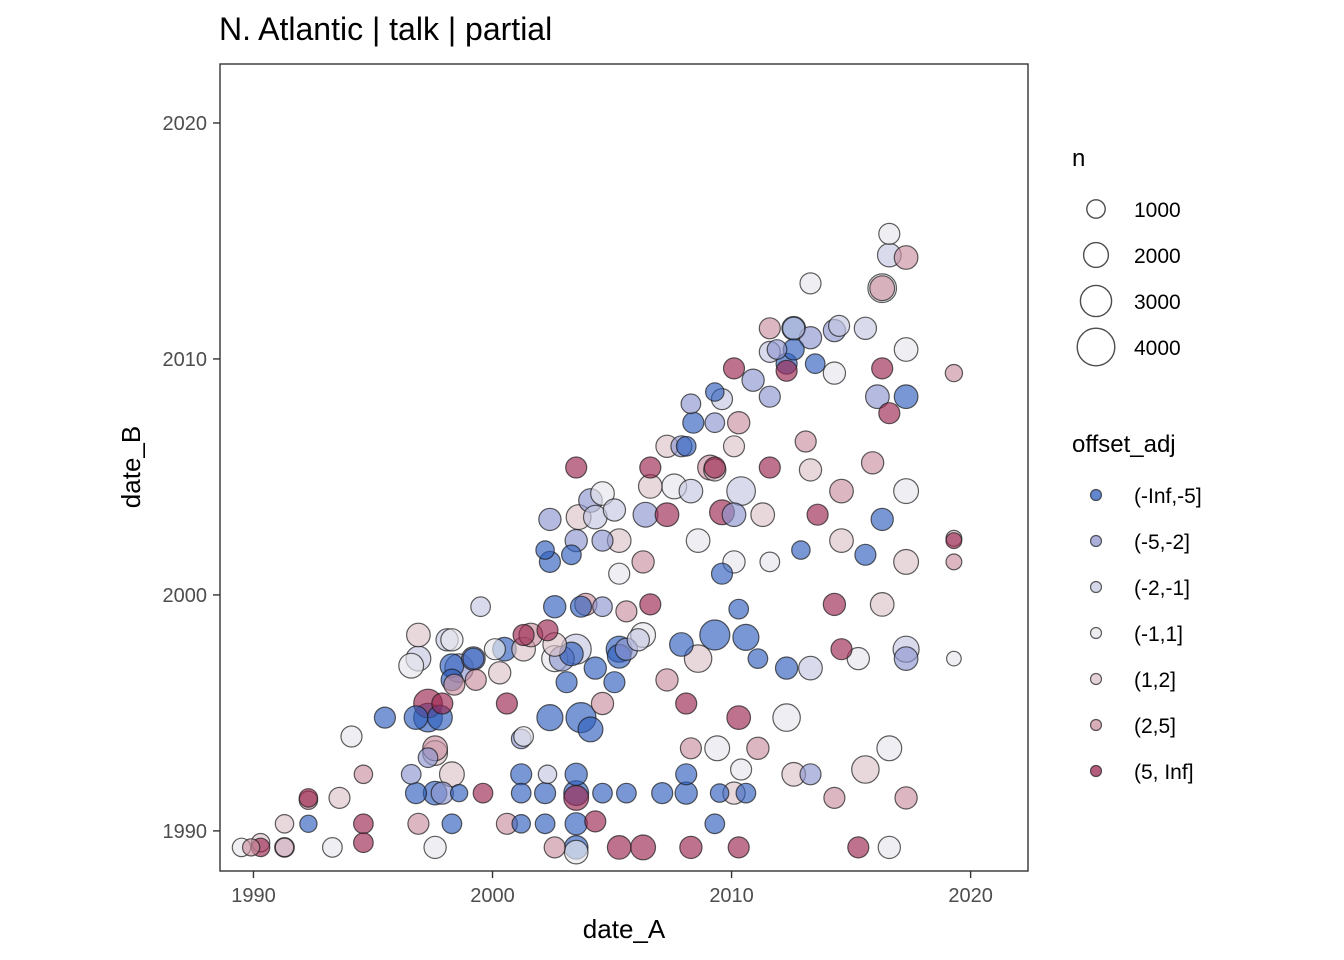 The width and height of the screenshot is (1344, 960). What do you see at coordinates (1124, 444) in the screenshot?
I see `color-legend-title: offset_adj` at bounding box center [1124, 444].